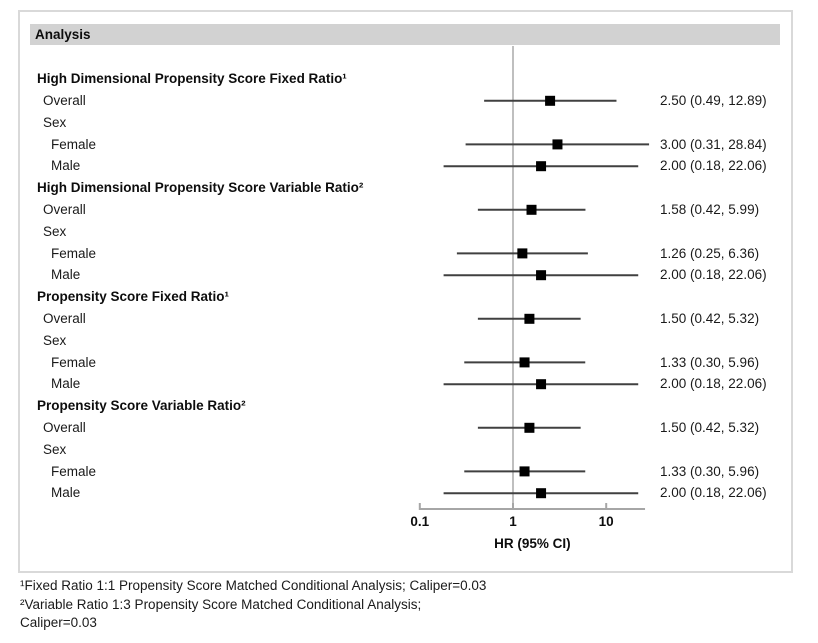 The width and height of the screenshot is (818, 643). I want to click on x-tick-label: 1, so click(513, 521).